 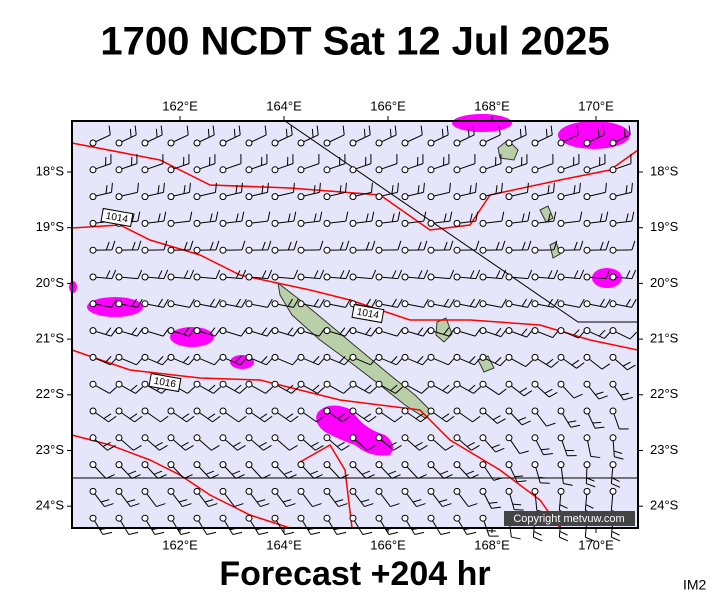 What do you see at coordinates (596, 544) in the screenshot?
I see `lon-label: 170°E` at bounding box center [596, 544].